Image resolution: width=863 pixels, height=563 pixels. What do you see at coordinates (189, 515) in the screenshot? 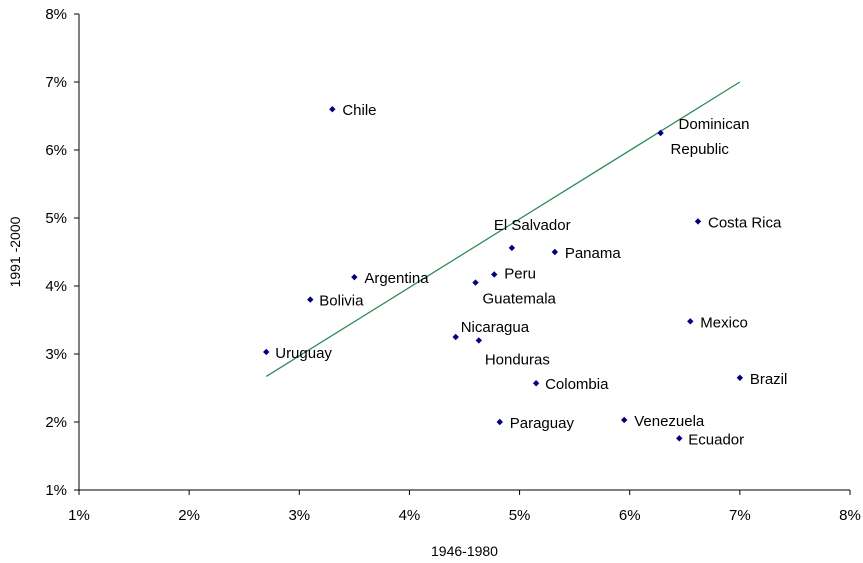
I see `x-tick-label: 2%` at bounding box center [189, 515].